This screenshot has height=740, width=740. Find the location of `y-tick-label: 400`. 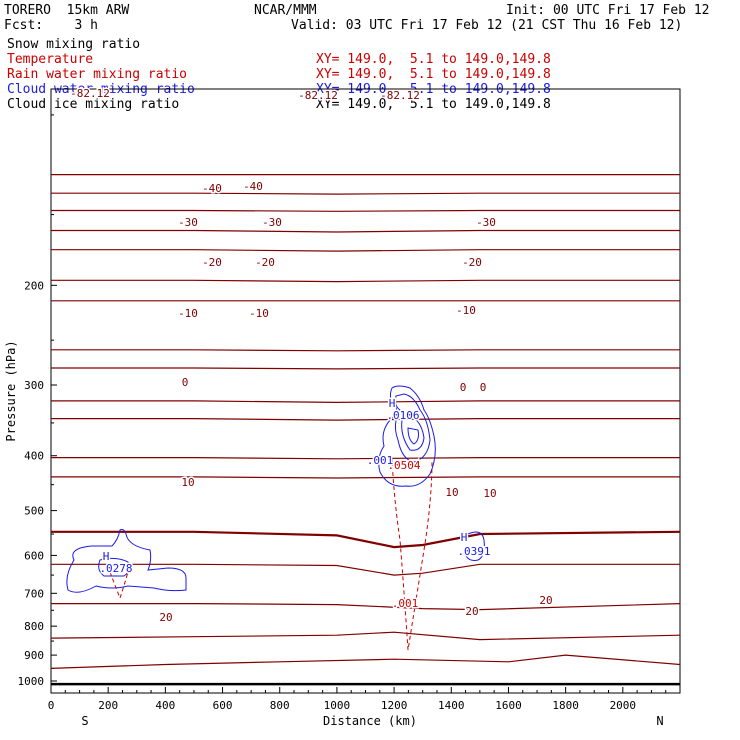

y-tick-label: 400 is located at coordinates (34, 456).